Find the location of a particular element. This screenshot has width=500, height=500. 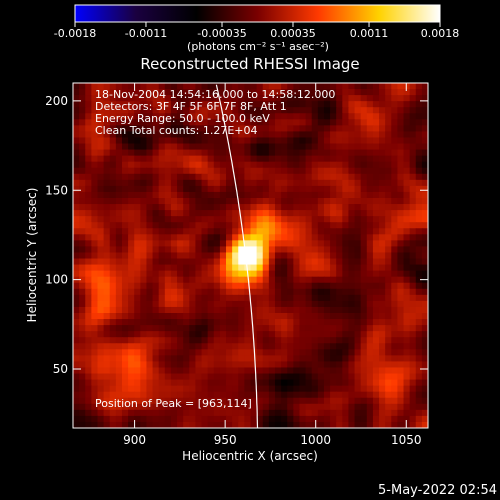

x-tick-label: 1050 is located at coordinates (406, 440).